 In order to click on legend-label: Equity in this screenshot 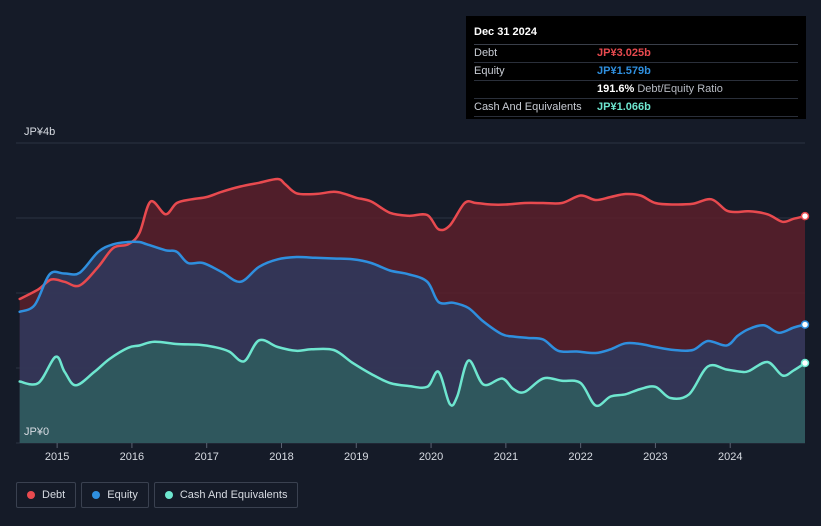, I will do `click(122, 495)`.